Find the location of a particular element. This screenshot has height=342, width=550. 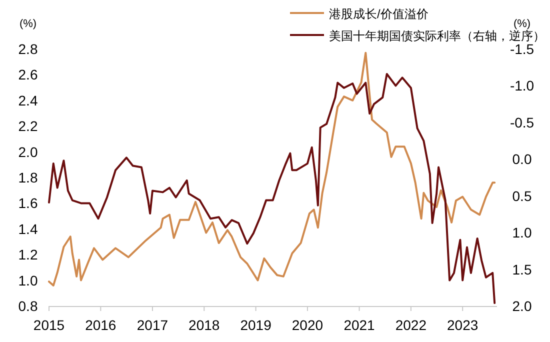

y2-tick-label: -0.5 is located at coordinates (522, 122).